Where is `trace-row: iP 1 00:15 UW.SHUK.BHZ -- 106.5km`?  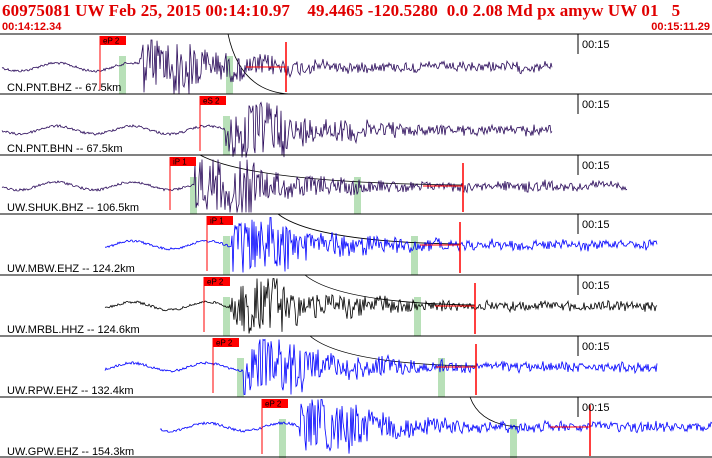
trace-row: iP 1 00:15 UW.SHUK.BHZ -- 106.5km is located at coordinates (356, 184).